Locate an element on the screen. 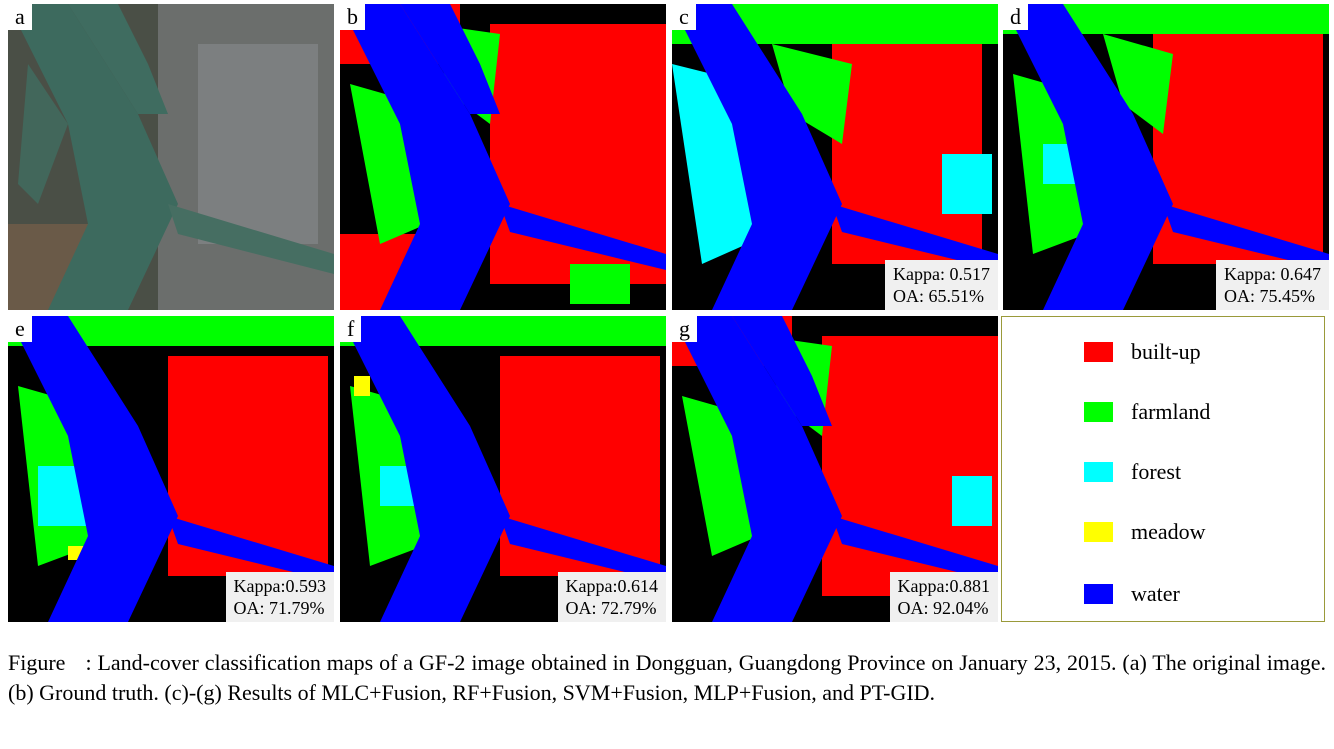 This screenshot has width=1334, height=749. oa-value: OA: 75.45% is located at coordinates (1270, 296).